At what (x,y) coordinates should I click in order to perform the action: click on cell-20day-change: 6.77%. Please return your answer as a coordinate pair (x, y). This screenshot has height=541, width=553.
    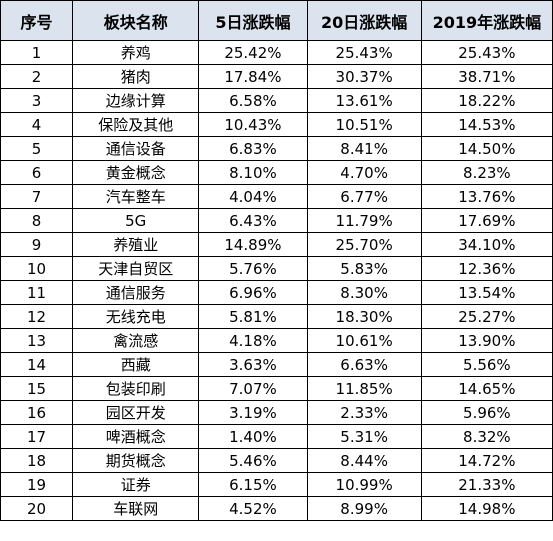
    Looking at the image, I should click on (364, 196).